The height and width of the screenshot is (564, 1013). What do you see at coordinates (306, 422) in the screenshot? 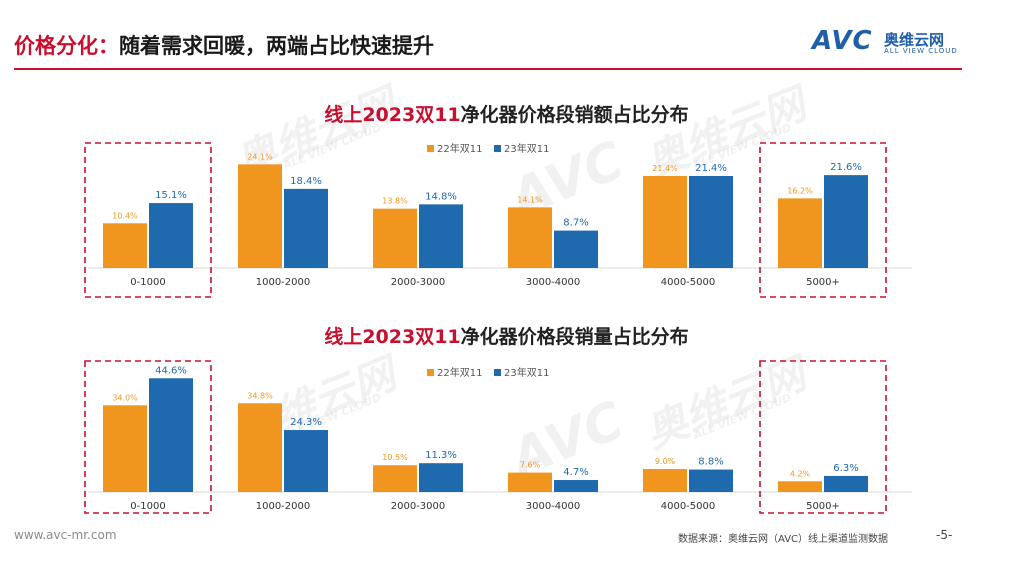
I see `data-label: 24.3%` at bounding box center [306, 422].